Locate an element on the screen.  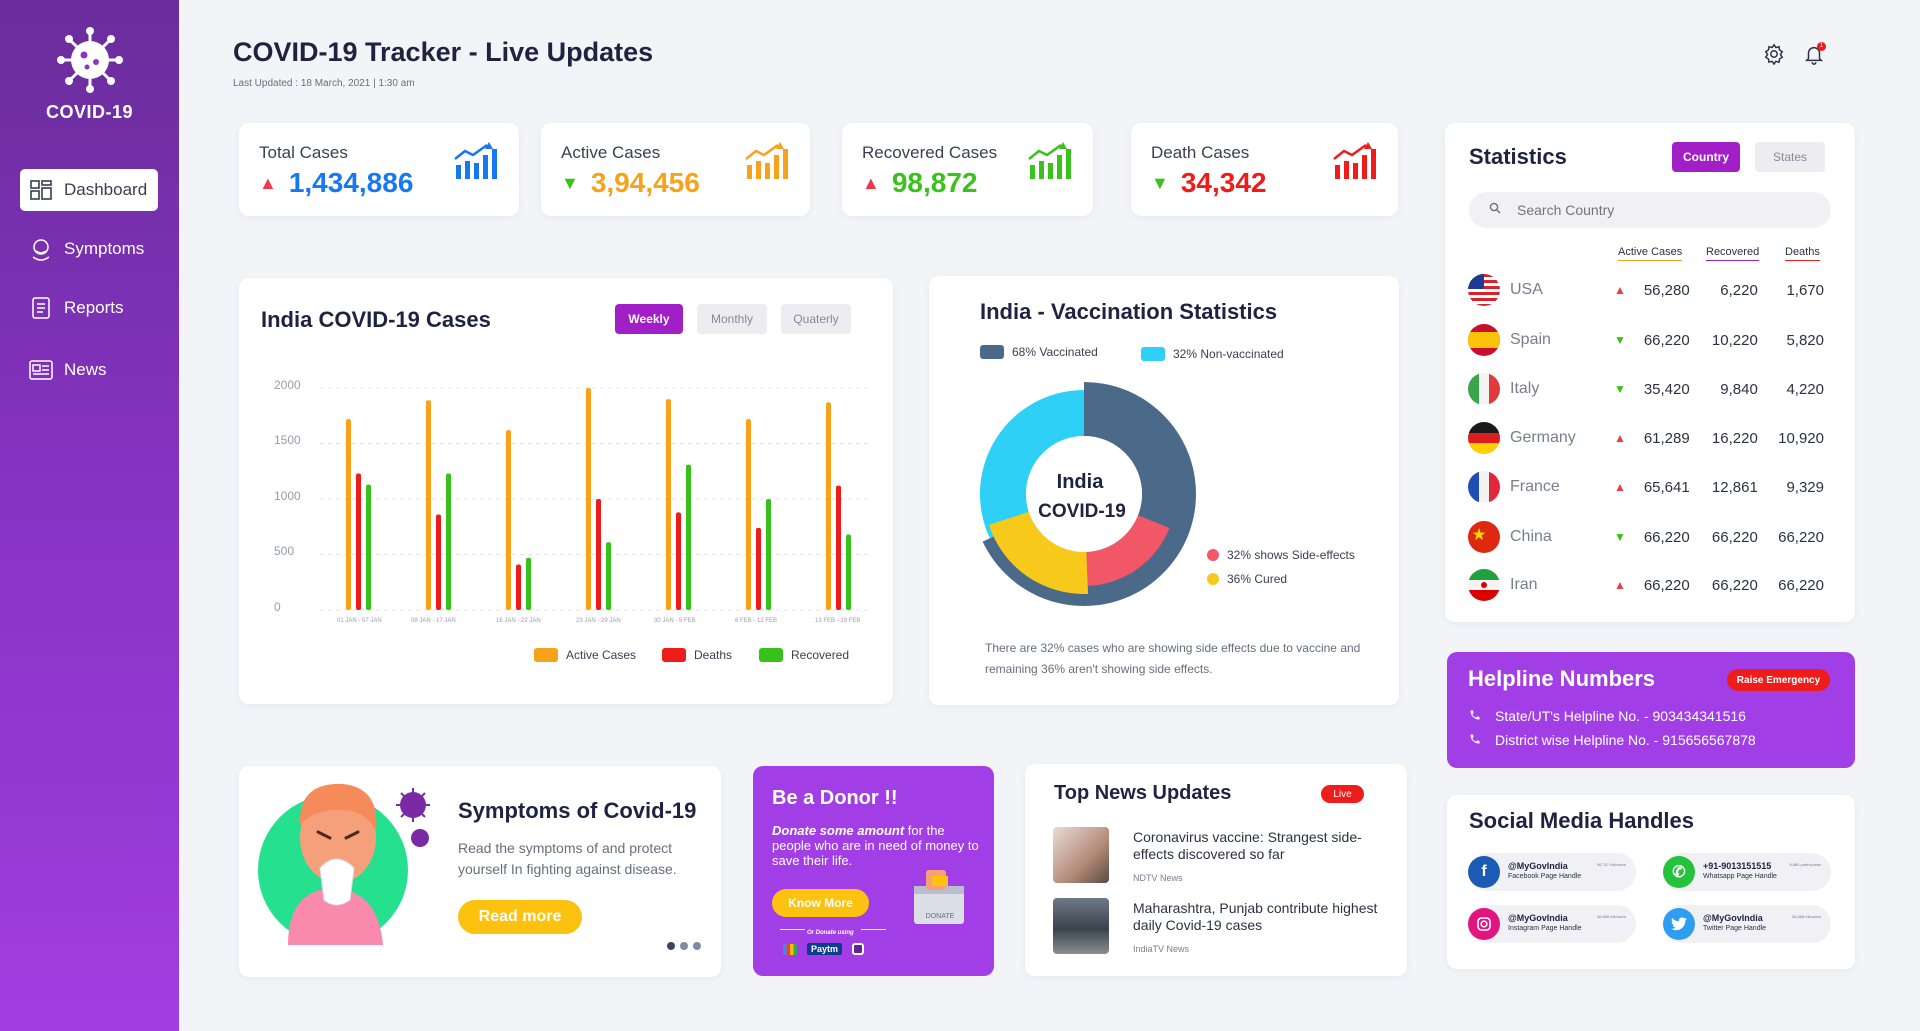
raise-emergency-button: Raise Emergency is located at coordinates (1778, 680).